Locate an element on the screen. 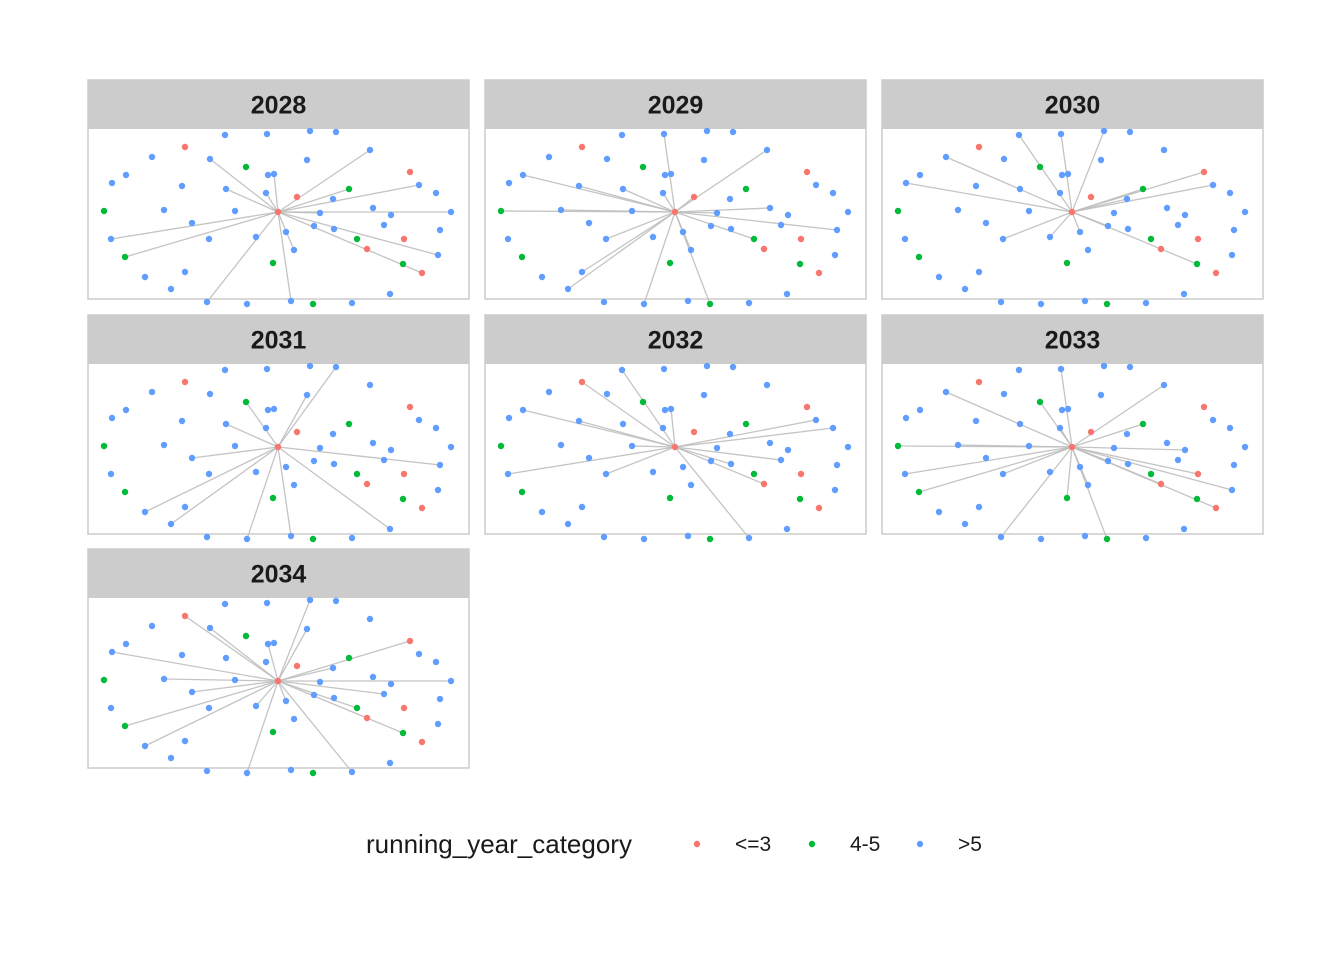 The width and height of the screenshot is (1344, 960). legend-label: 4-5 is located at coordinates (865, 844).